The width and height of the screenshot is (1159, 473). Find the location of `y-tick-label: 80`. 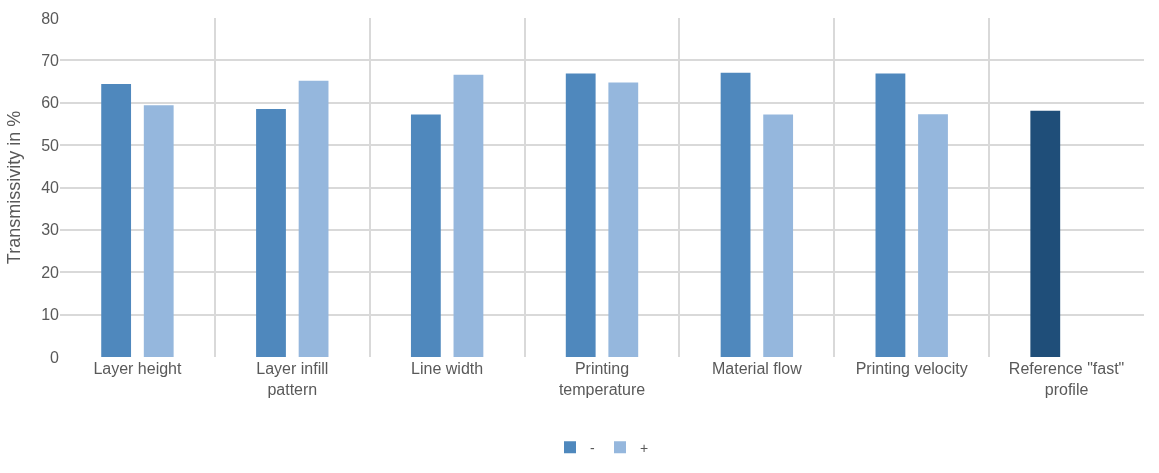

y-tick-label: 80 is located at coordinates (50, 18).